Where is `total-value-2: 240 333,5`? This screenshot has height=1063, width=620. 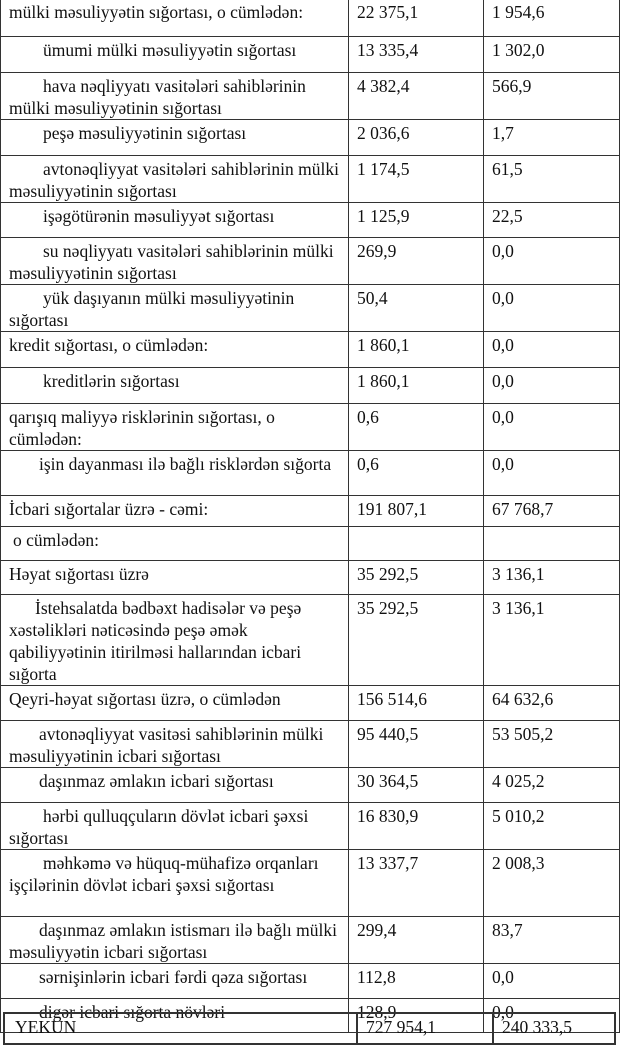
total-value-2: 240 333,5 is located at coordinates (554, 1028).